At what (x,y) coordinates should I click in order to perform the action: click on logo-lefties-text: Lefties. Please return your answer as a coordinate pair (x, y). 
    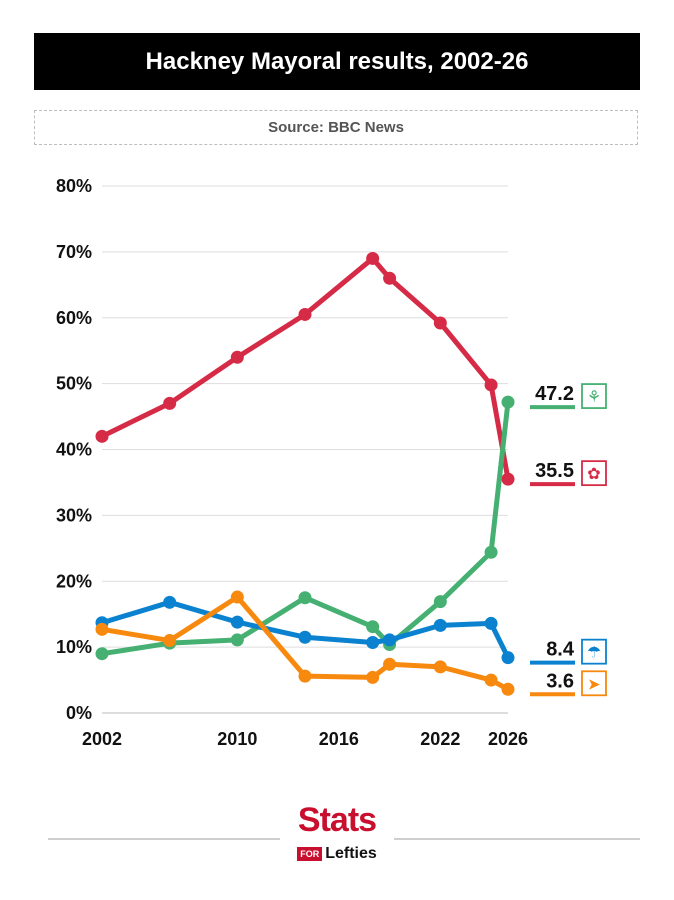
    Looking at the image, I should click on (351, 853).